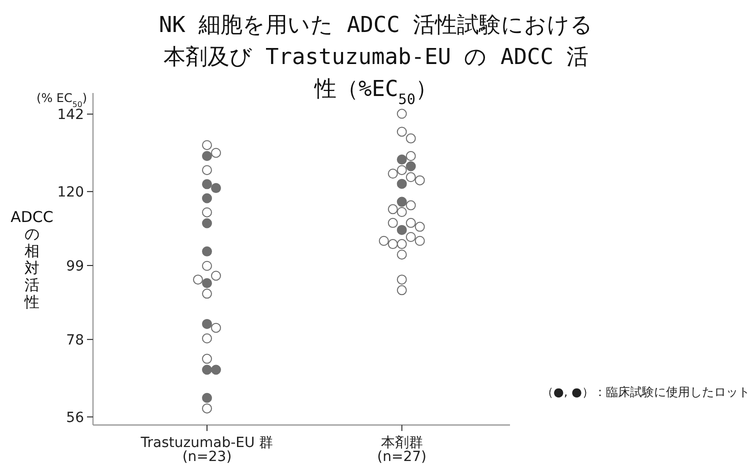 The width and height of the screenshot is (752, 470). What do you see at coordinates (61, 99) in the screenshot?
I see `text: (% EC$_{50}$)` at bounding box center [61, 99].